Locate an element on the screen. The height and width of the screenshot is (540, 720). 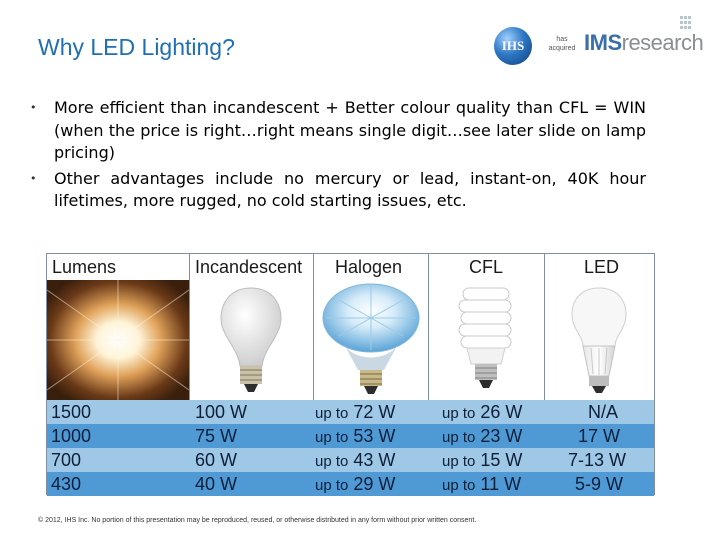
cell-cfl: up to 23 W is located at coordinates (482, 436).